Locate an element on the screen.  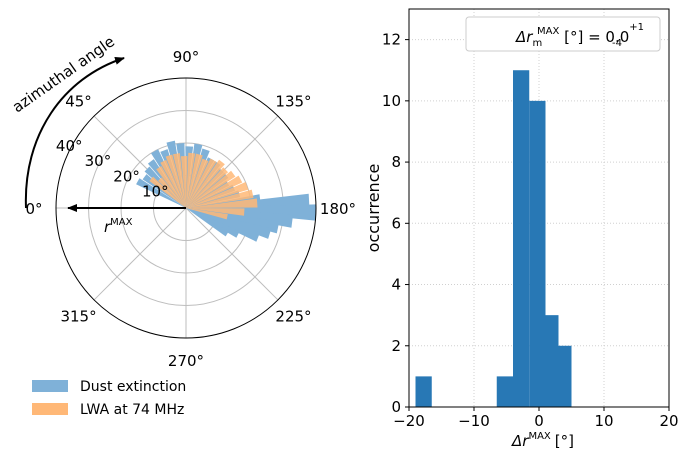
x-tick-label: −20 is located at coordinates (409, 421).